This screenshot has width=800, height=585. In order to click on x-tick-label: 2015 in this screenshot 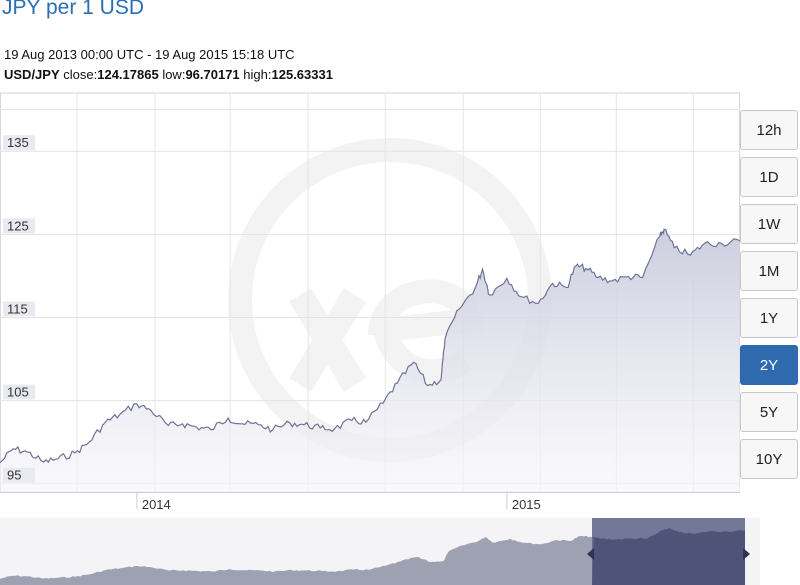, I will do `click(526, 504)`.